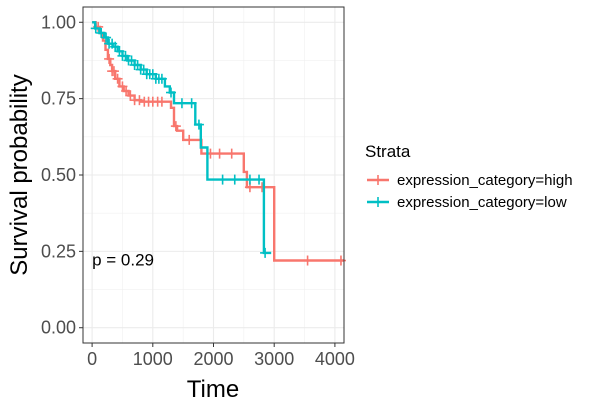  I want to click on y-axis-title: Survival probability, so click(19, 174).